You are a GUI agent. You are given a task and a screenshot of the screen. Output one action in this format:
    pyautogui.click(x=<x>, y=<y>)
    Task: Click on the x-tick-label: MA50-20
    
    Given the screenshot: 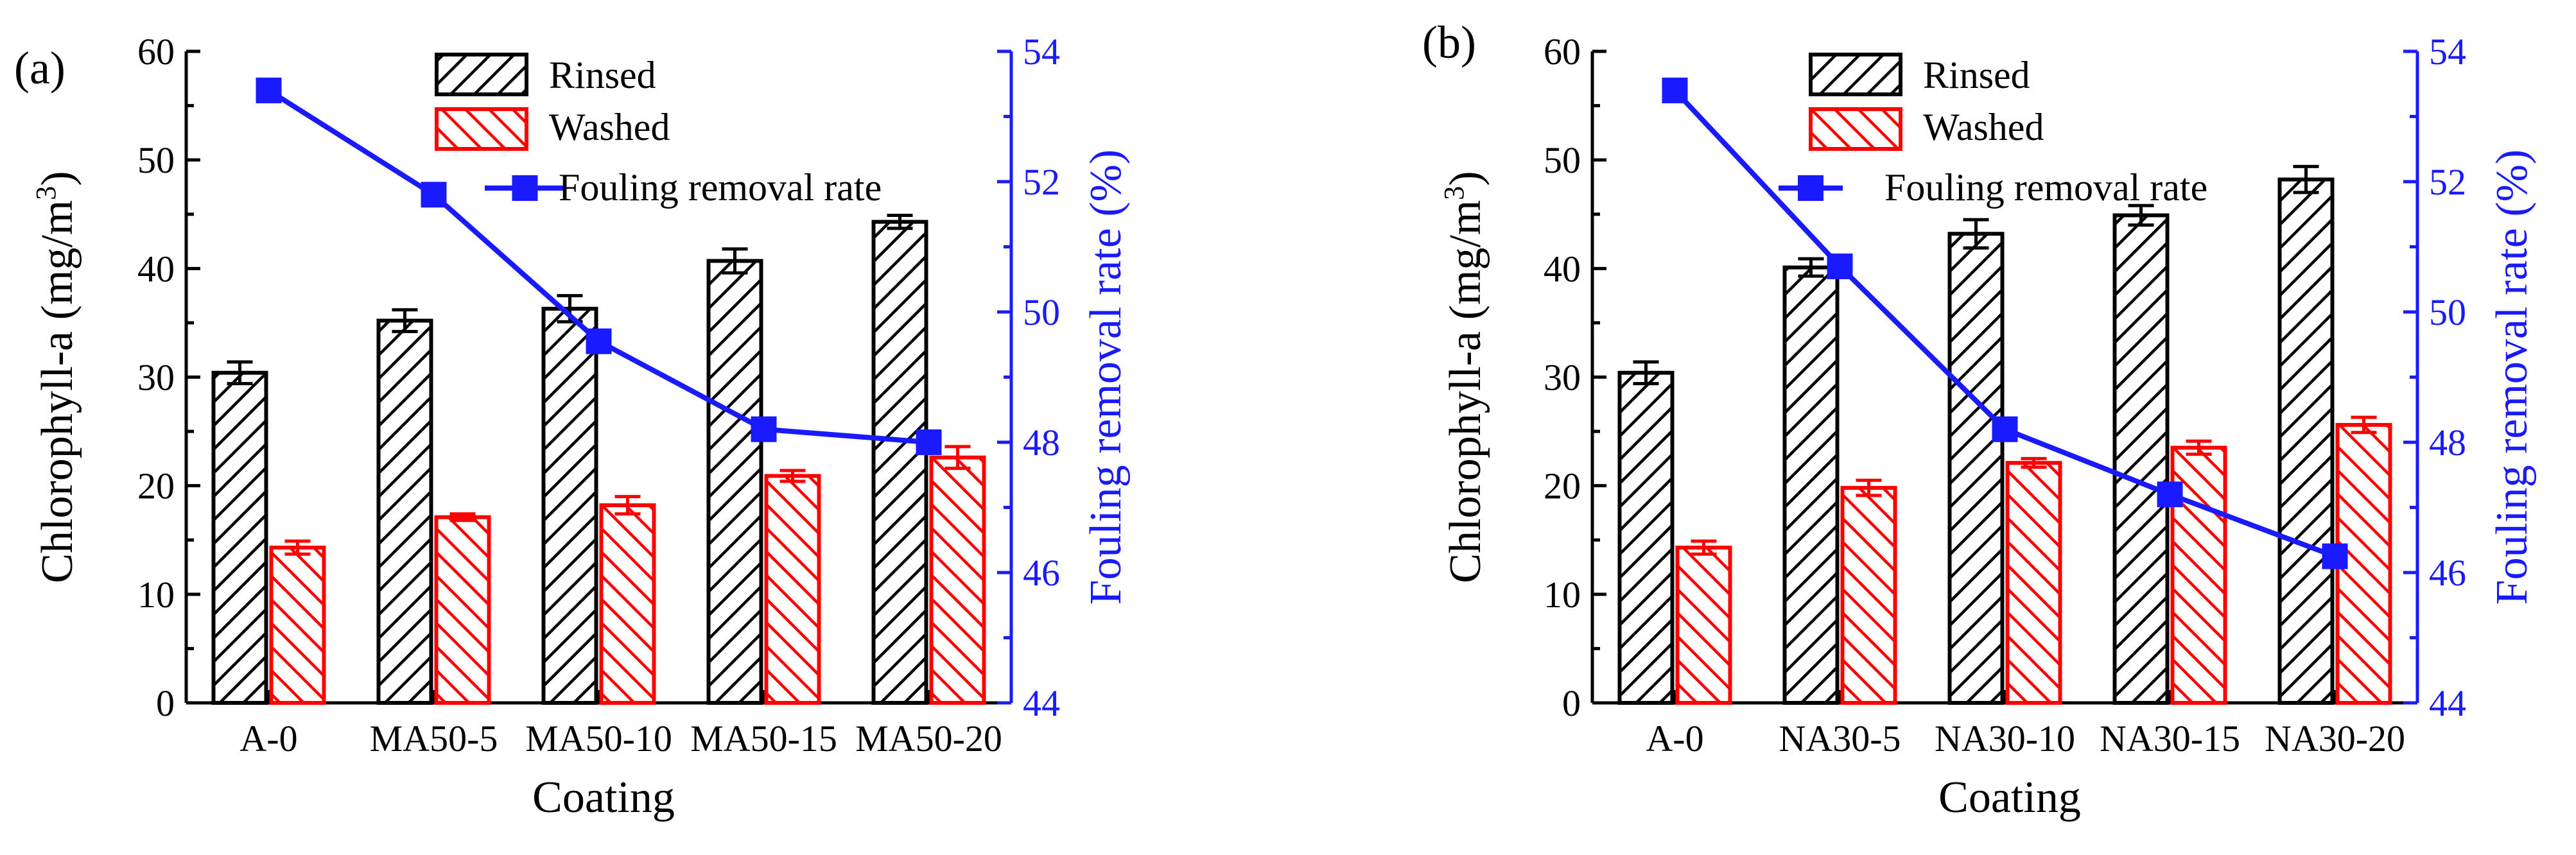 What is the action you would take?
    pyautogui.click(x=928, y=738)
    